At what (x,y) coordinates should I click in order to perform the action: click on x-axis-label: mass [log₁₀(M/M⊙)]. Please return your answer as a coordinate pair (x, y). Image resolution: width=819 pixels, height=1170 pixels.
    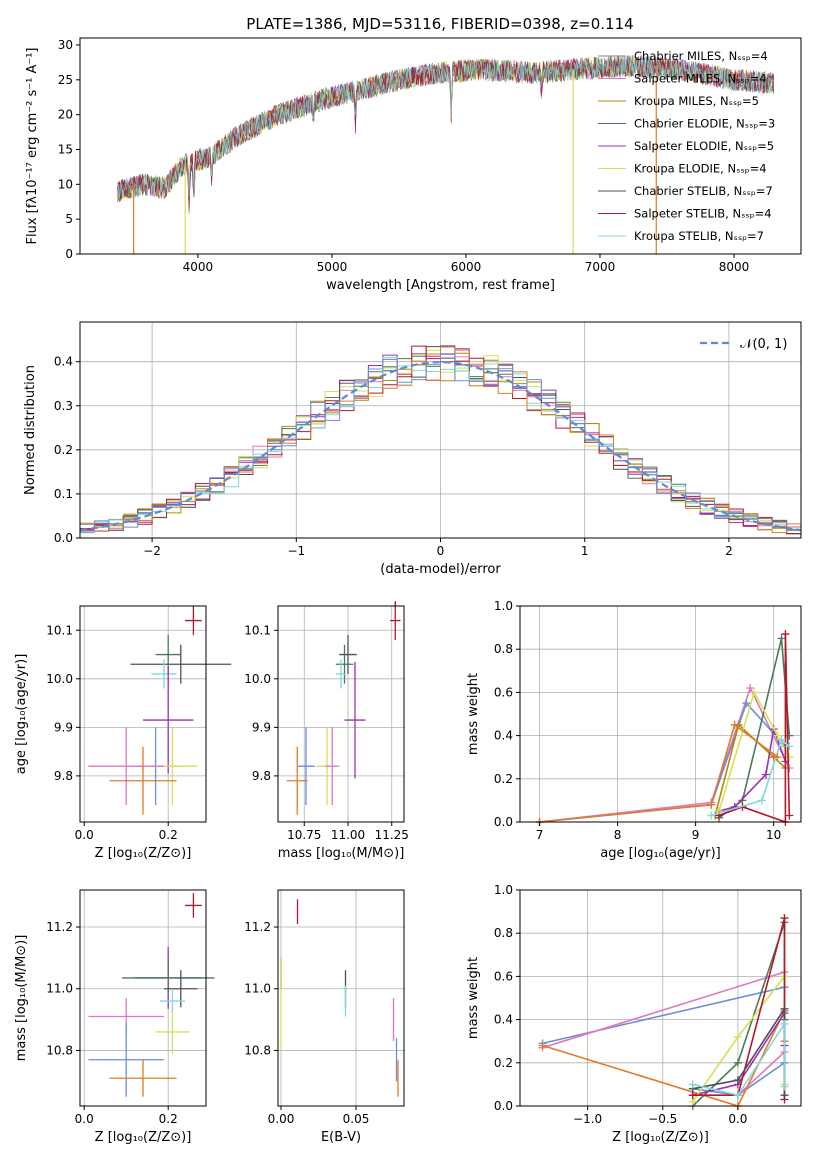
    Looking at the image, I should click on (341, 853).